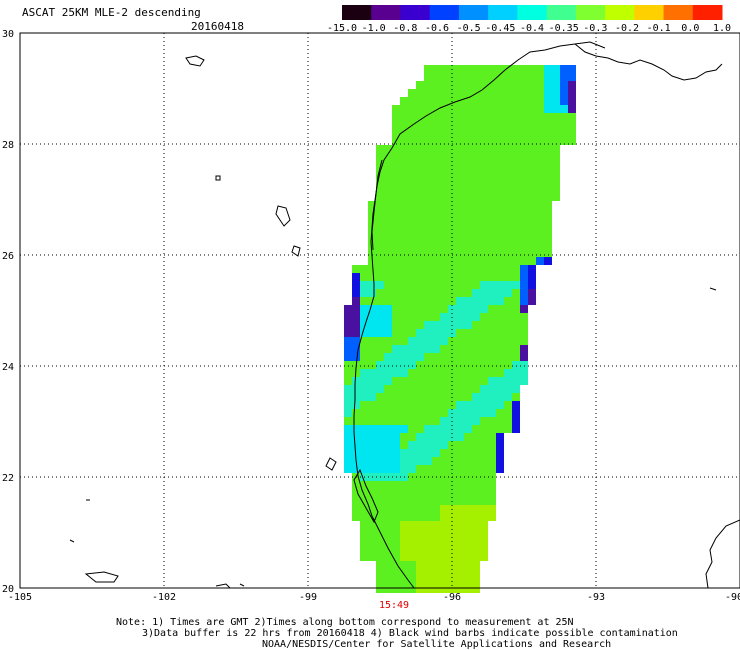 This screenshot has height=650, width=740. I want to click on colorbar-tick-label: -0.4, so click(532, 28).